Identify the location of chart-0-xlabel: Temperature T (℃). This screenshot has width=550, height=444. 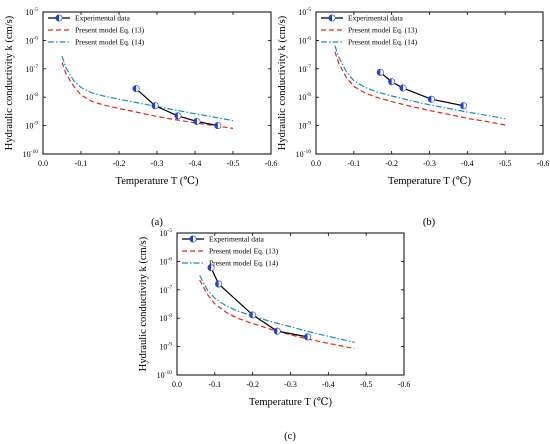
(157, 181).